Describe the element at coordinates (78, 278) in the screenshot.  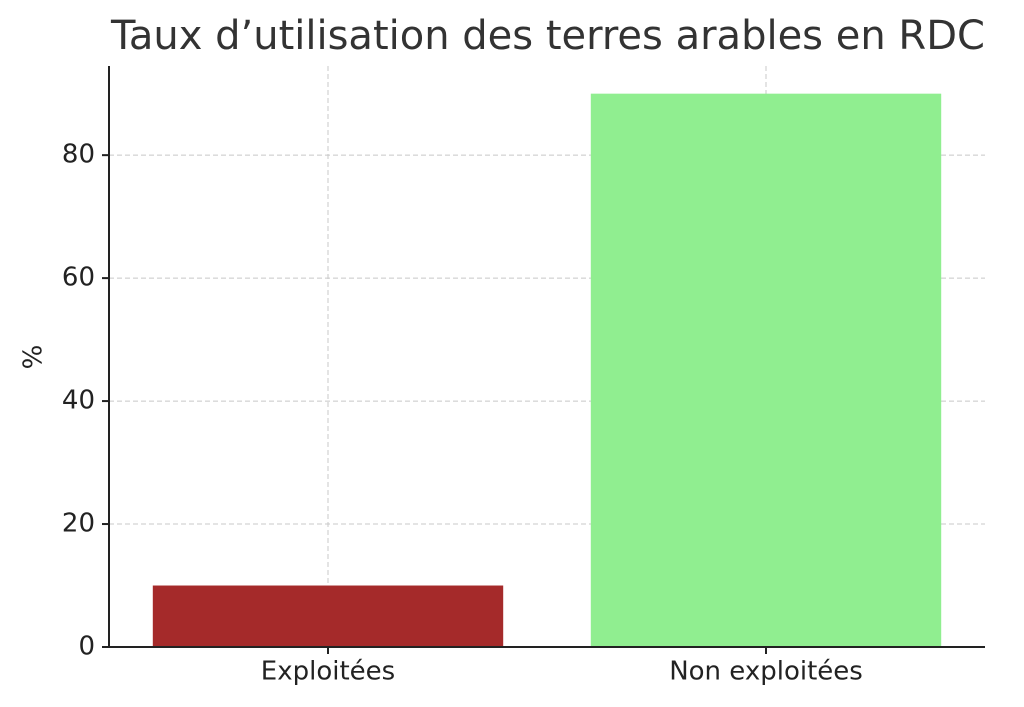
I see `y-tick-label: 60` at that location.